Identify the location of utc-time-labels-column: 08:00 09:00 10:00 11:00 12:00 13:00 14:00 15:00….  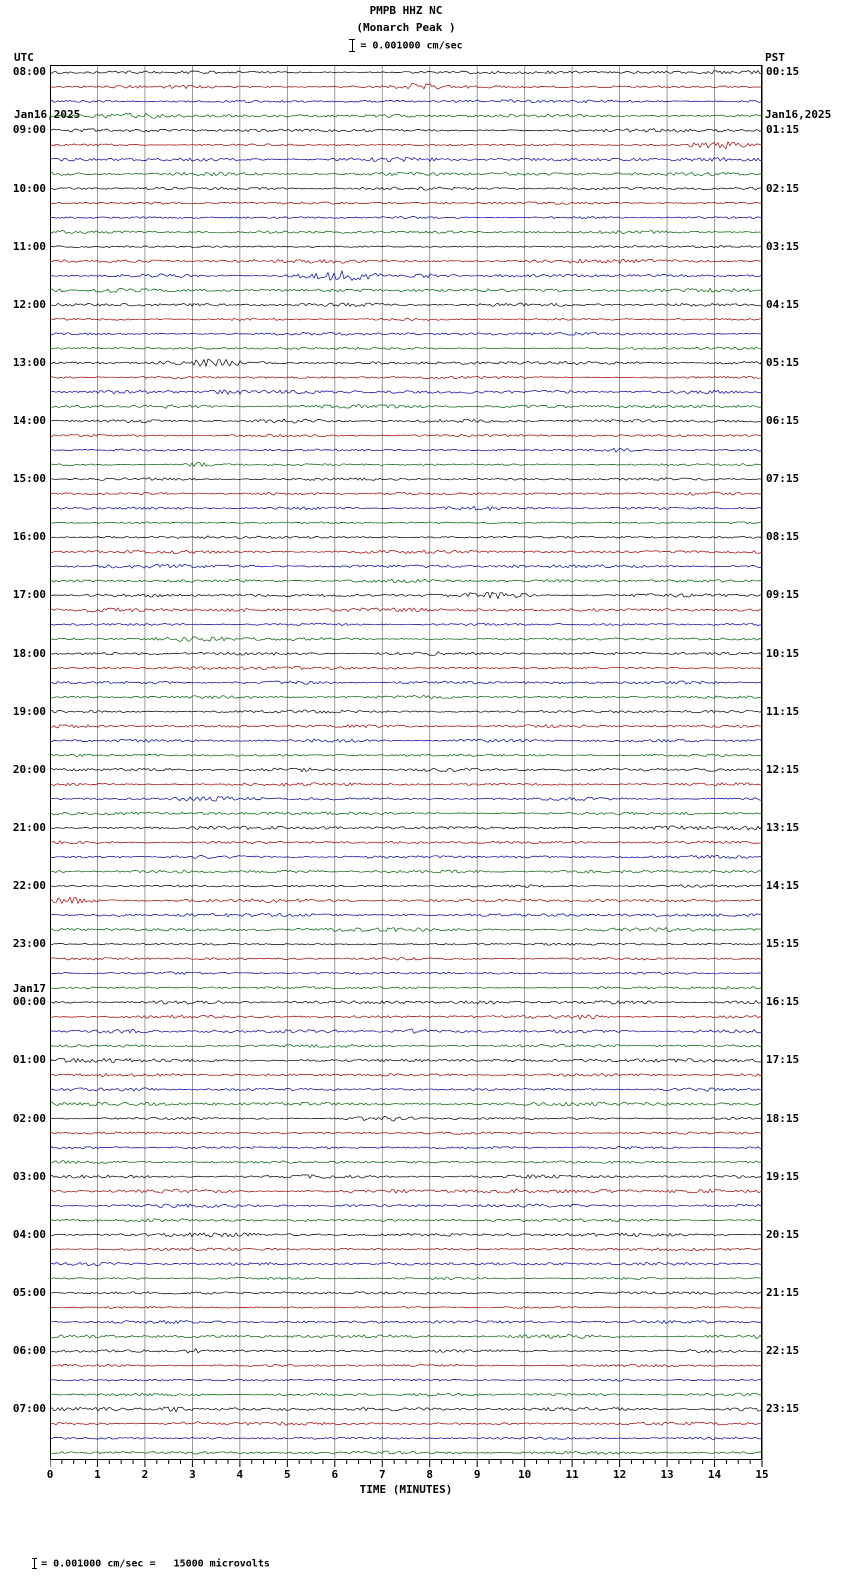
(23, 762).